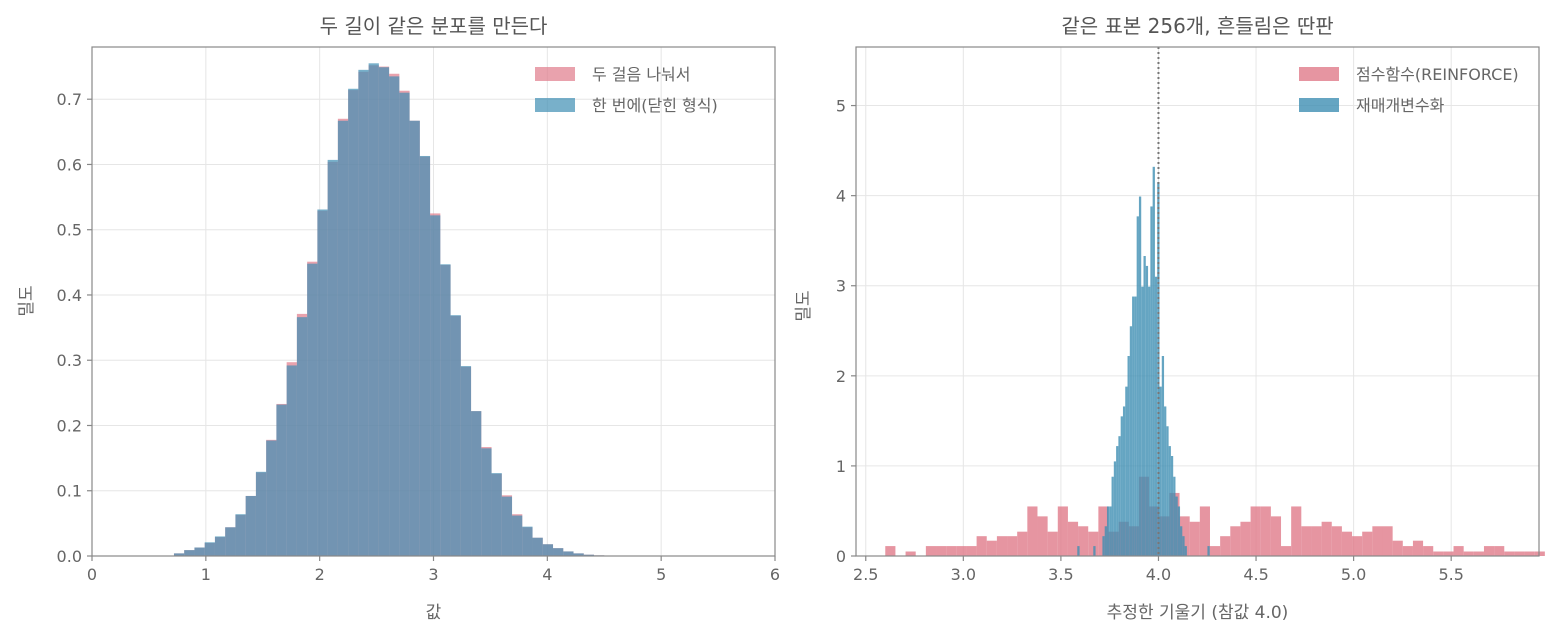 The height and width of the screenshot is (642, 1554). I want to click on y-tick-label: 0.7, so click(69, 99).